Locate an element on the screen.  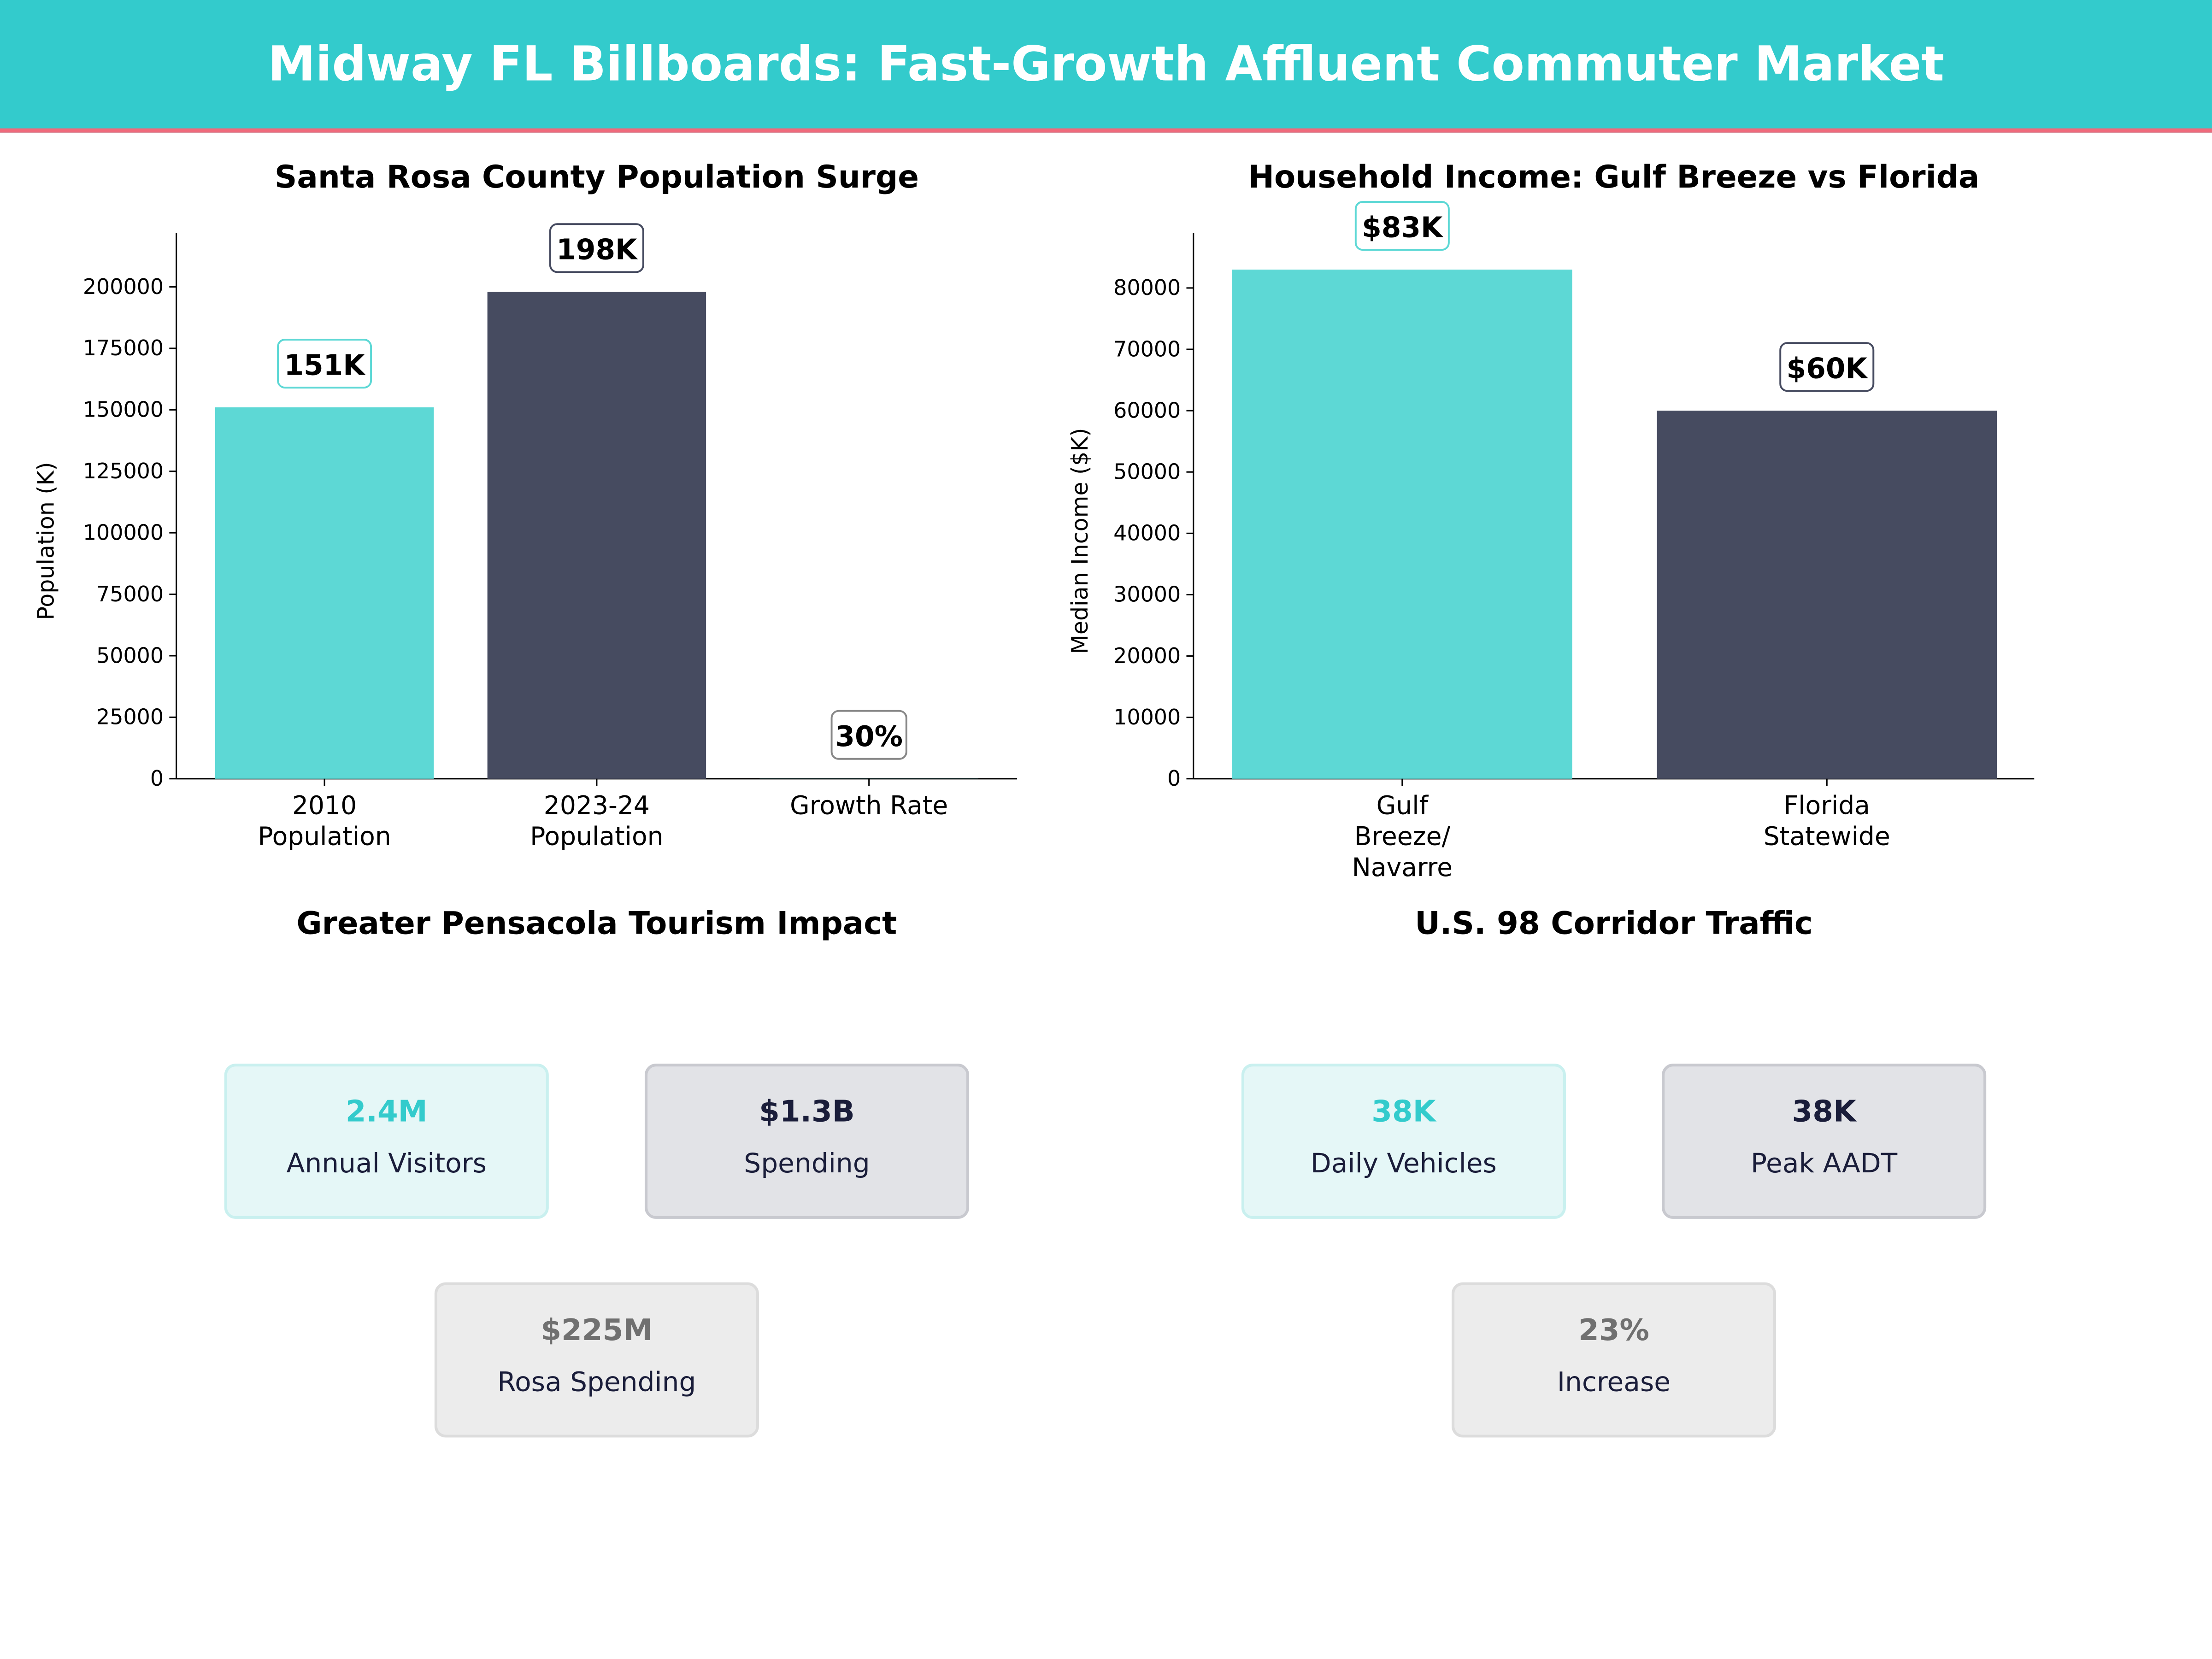
y-tick-label: 60000 is located at coordinates (1147, 410).